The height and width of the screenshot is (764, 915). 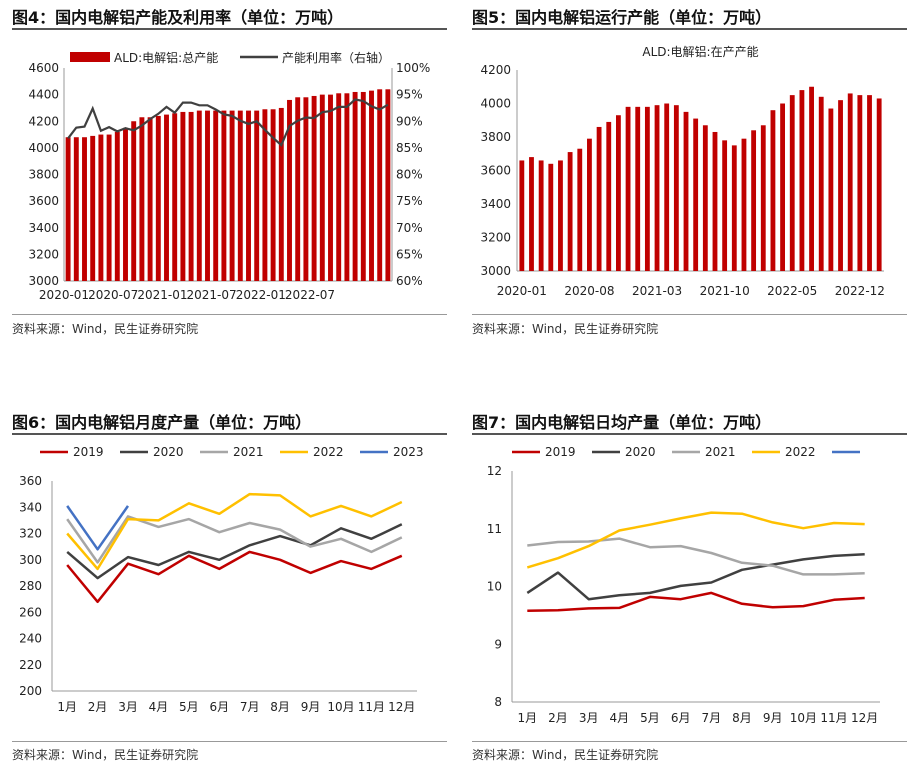 I want to click on series-line-2023, so click(x=98, y=528).